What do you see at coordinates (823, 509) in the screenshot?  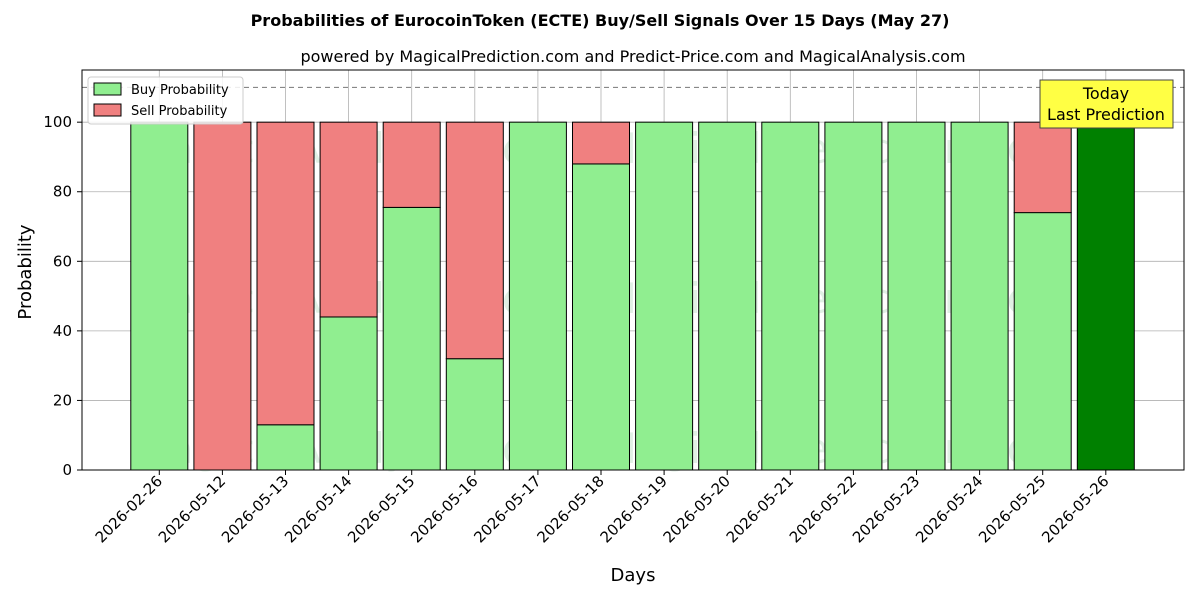 I see `x-tick-label: 2026-05-22` at bounding box center [823, 509].